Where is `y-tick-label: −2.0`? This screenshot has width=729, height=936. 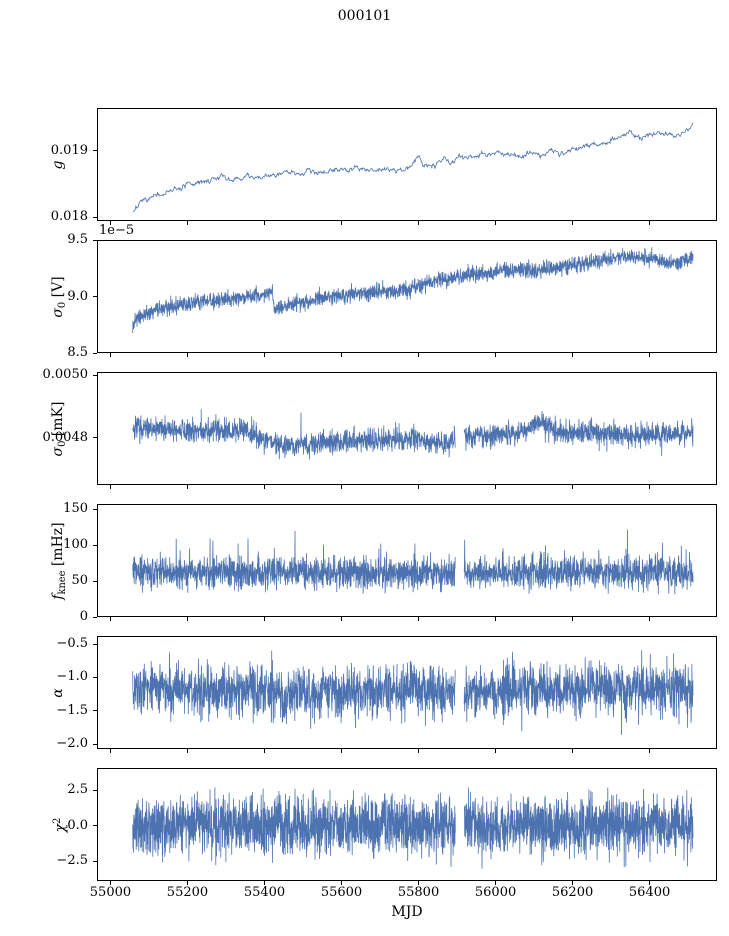
y-tick-label: −2.0 is located at coordinates (72, 744).